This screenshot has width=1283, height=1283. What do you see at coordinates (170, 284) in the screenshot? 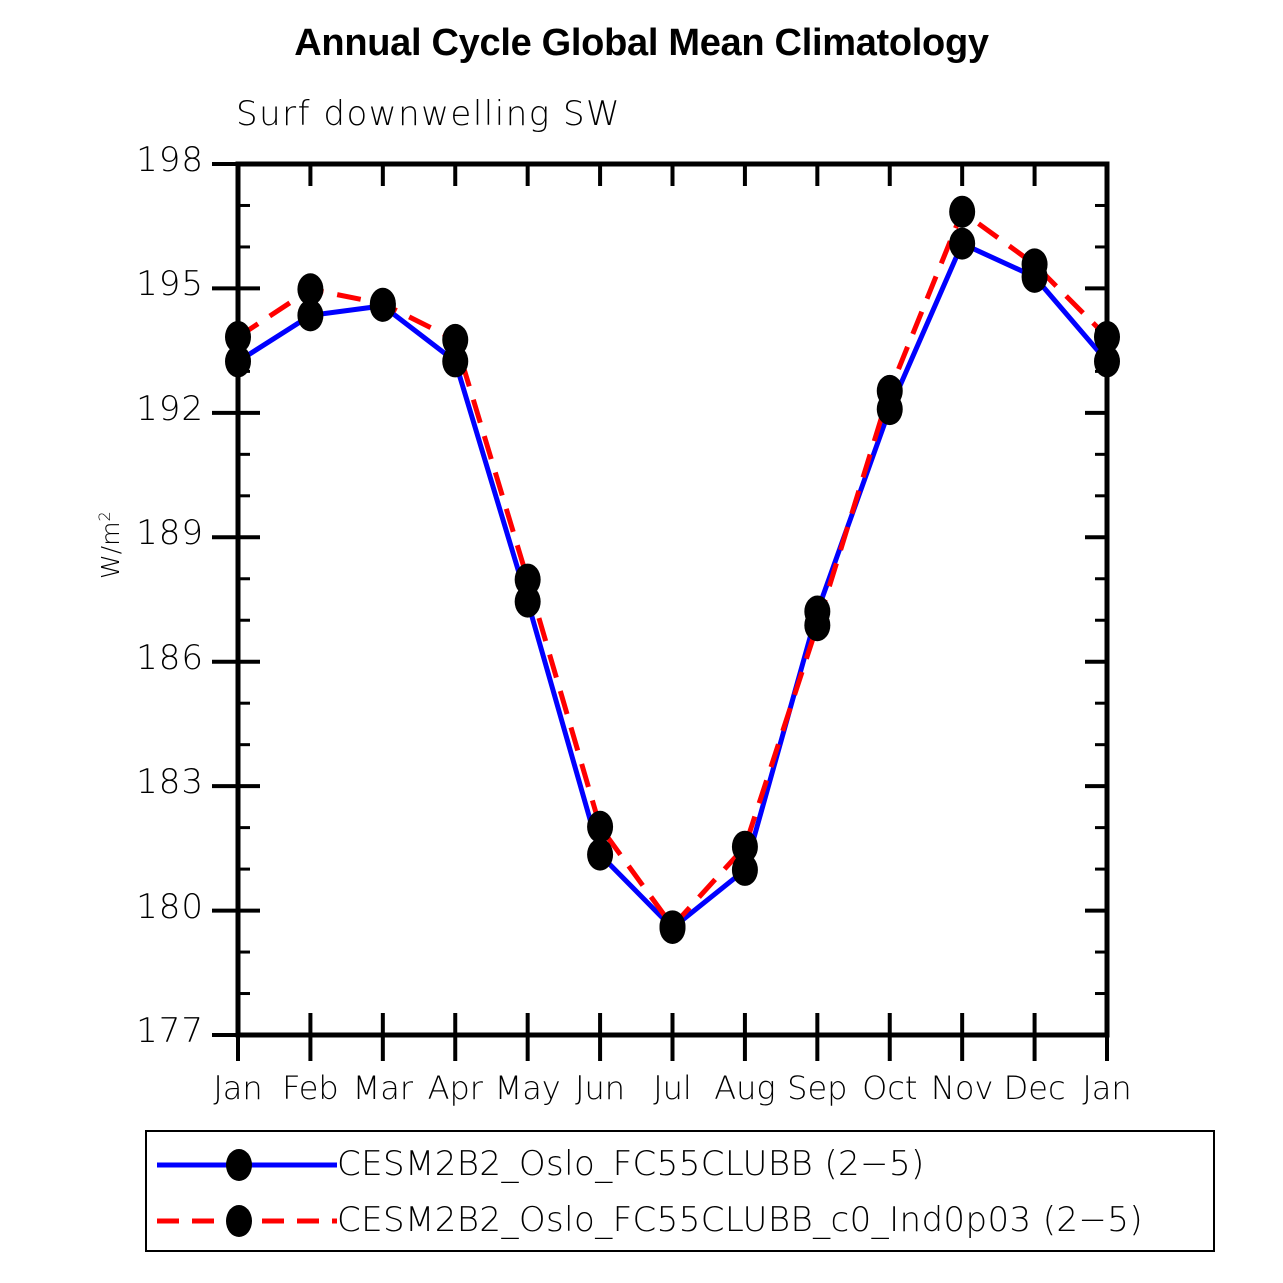
I see `y-tick-label: 195` at bounding box center [170, 284].